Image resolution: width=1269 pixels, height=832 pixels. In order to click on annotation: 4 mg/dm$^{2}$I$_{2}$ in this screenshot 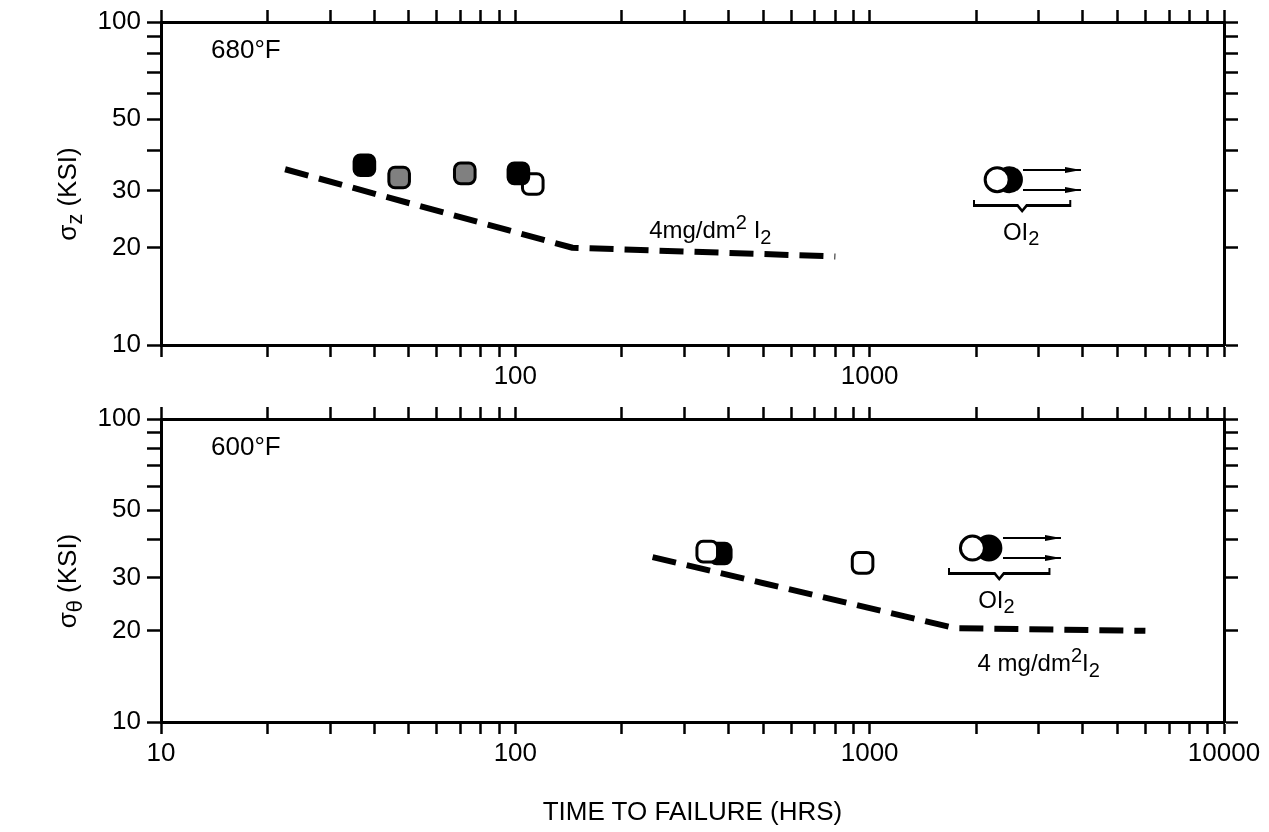, I will do `click(1038, 663)`.